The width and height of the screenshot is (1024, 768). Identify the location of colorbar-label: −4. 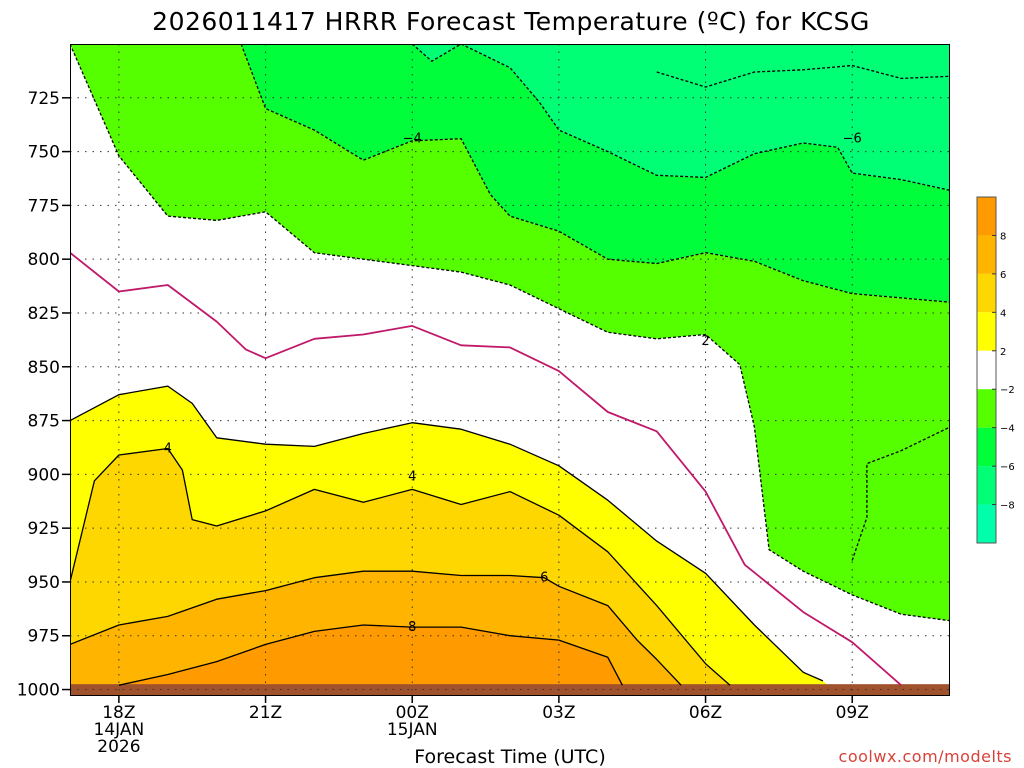
(1007, 429).